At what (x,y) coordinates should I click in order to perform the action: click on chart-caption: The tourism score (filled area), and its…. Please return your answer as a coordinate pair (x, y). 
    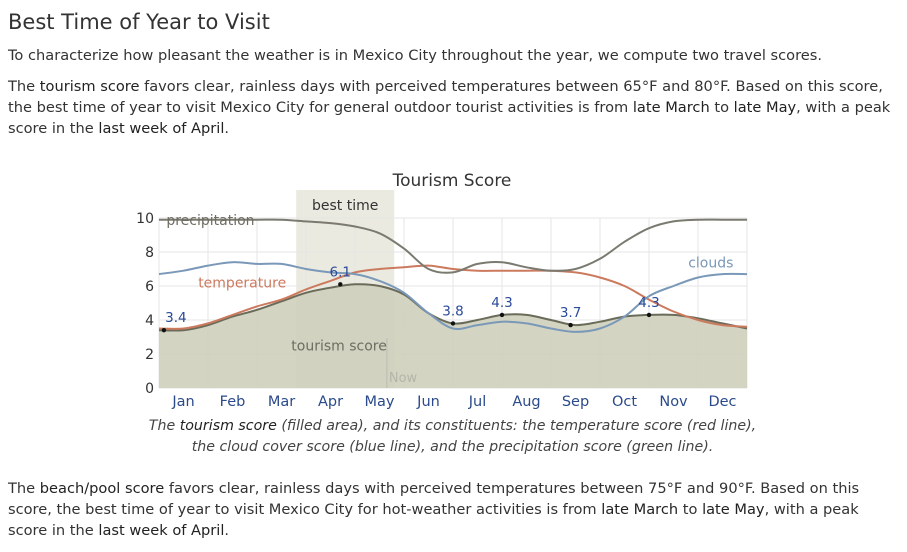
    Looking at the image, I should click on (452, 437).